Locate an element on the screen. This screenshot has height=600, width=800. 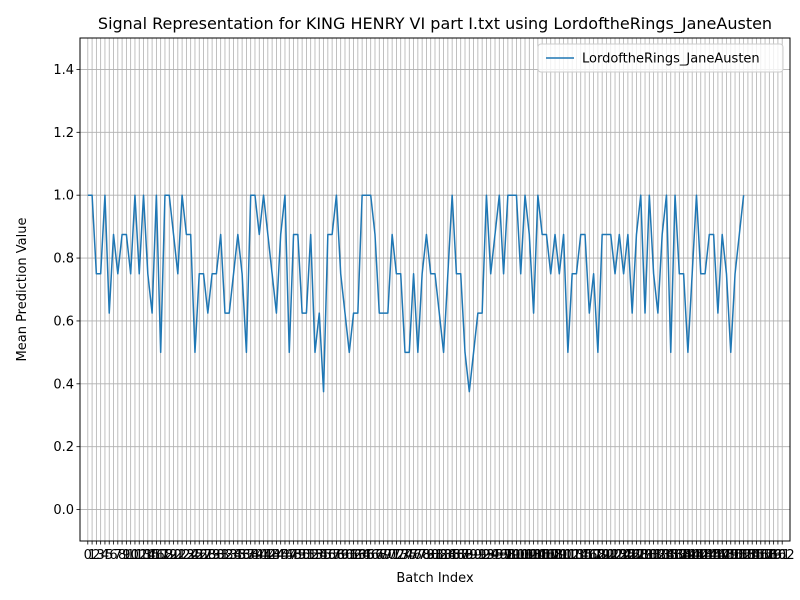
x-tick-label: 2 is located at coordinates (96, 555).